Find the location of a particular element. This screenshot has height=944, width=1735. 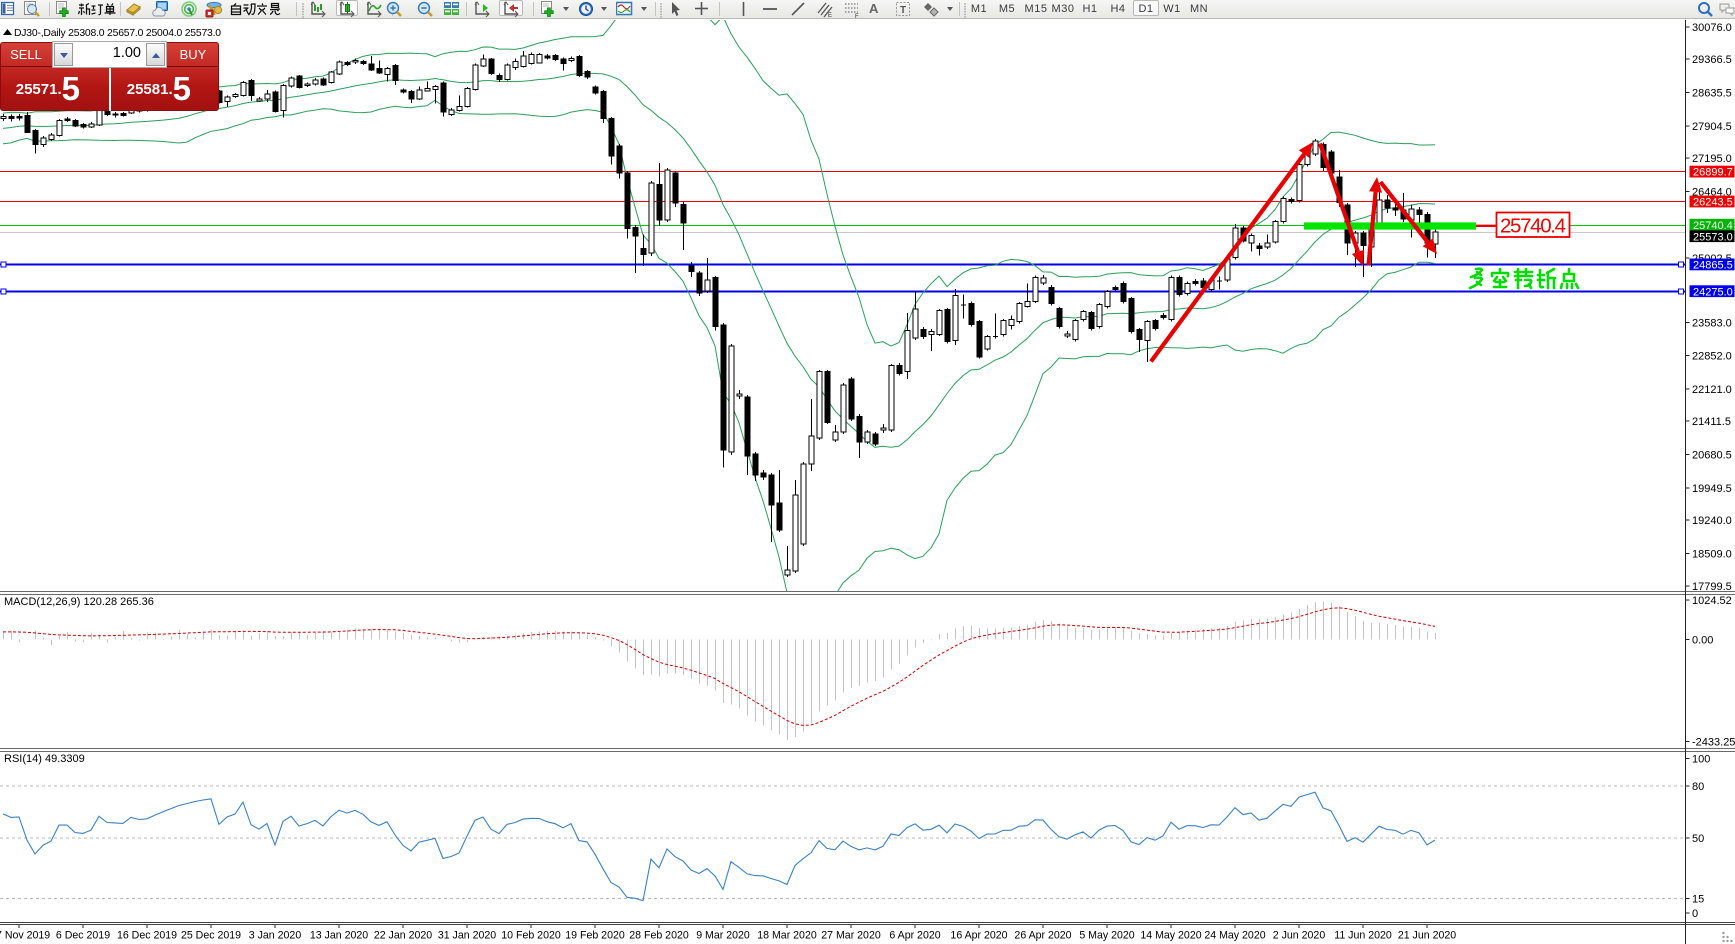

svg-text: -2433.25 is located at coordinates (1713, 743).